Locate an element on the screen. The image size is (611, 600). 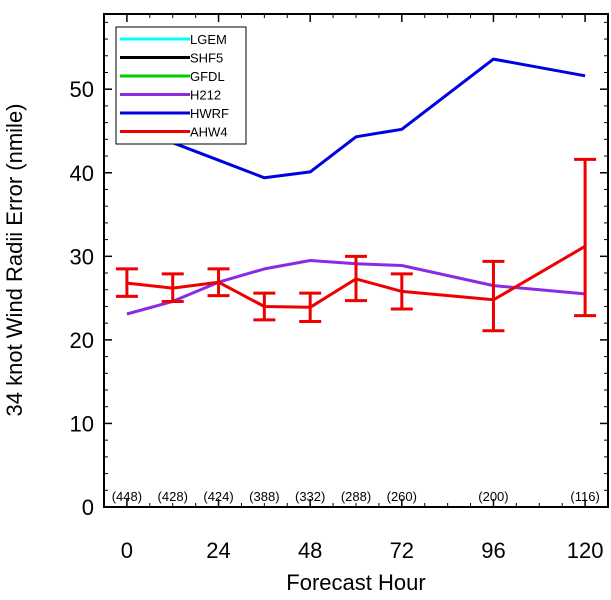
series-line-h212 is located at coordinates (356, 287).